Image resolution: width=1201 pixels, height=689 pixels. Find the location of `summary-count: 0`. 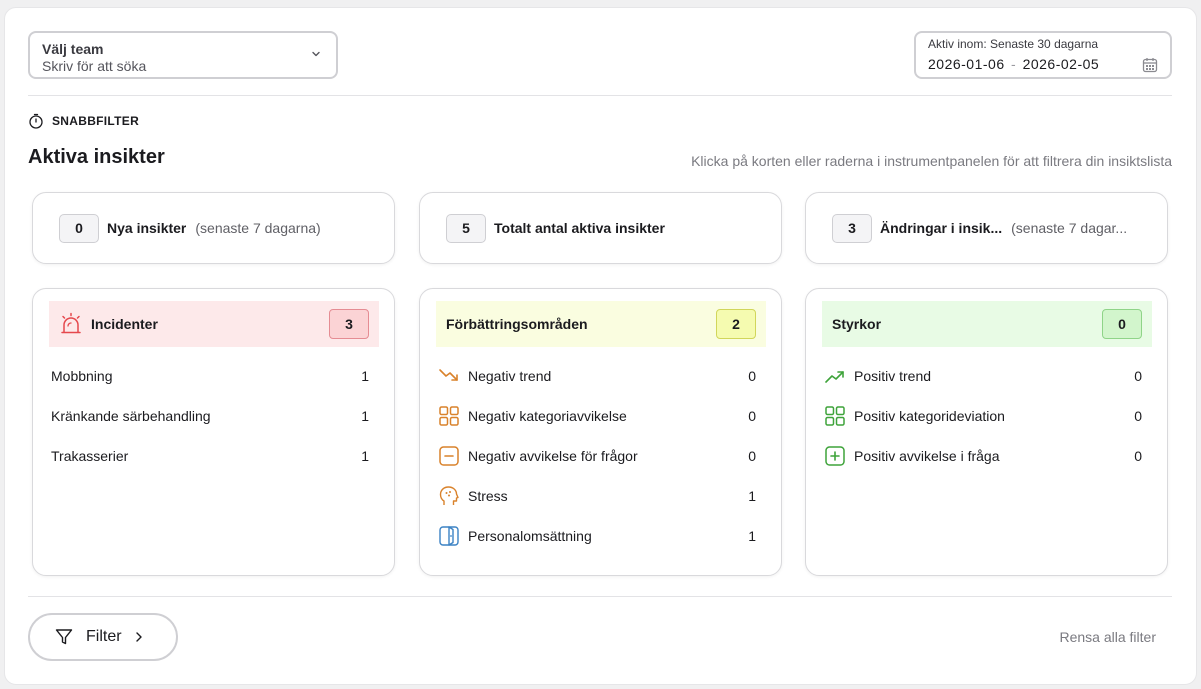

summary-count: 0 is located at coordinates (79, 228).